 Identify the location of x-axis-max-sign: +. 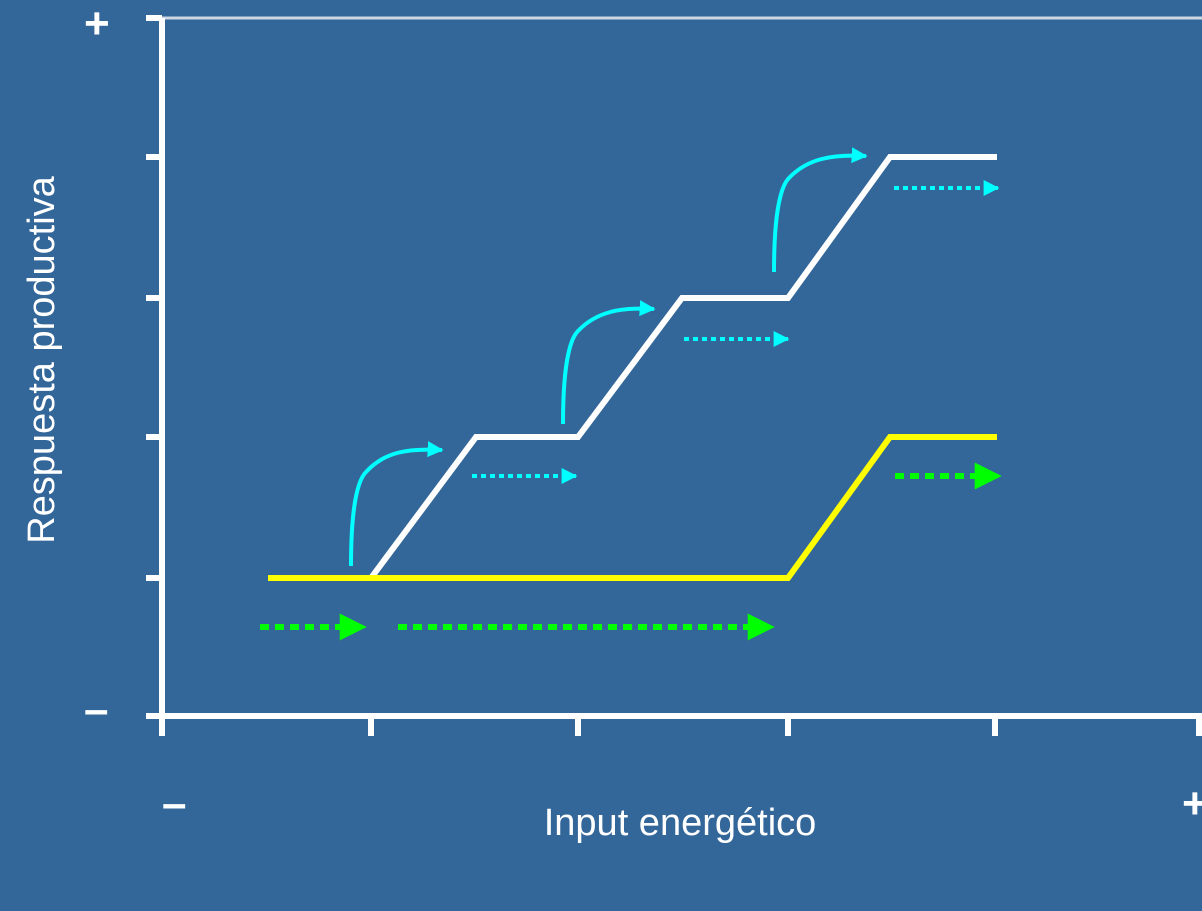
(1192, 803).